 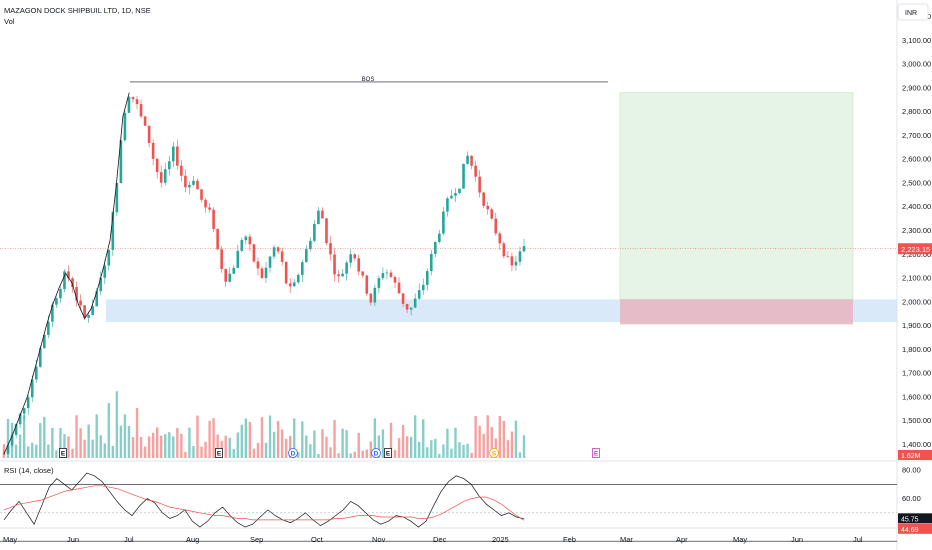 What do you see at coordinates (77, 10) in the screenshot?
I see `symbol-title: MAZAGON DOCK SHIPBUIL LTD, 1D, NSE` at bounding box center [77, 10].